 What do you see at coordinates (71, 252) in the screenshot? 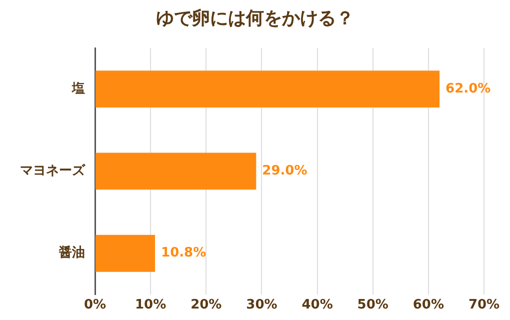
I see `y-tick-label: 醤油` at bounding box center [71, 252].